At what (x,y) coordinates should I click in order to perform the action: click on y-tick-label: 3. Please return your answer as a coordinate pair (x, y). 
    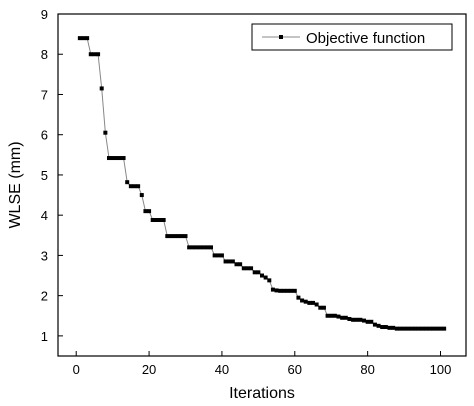
    Looking at the image, I should click on (44, 255).